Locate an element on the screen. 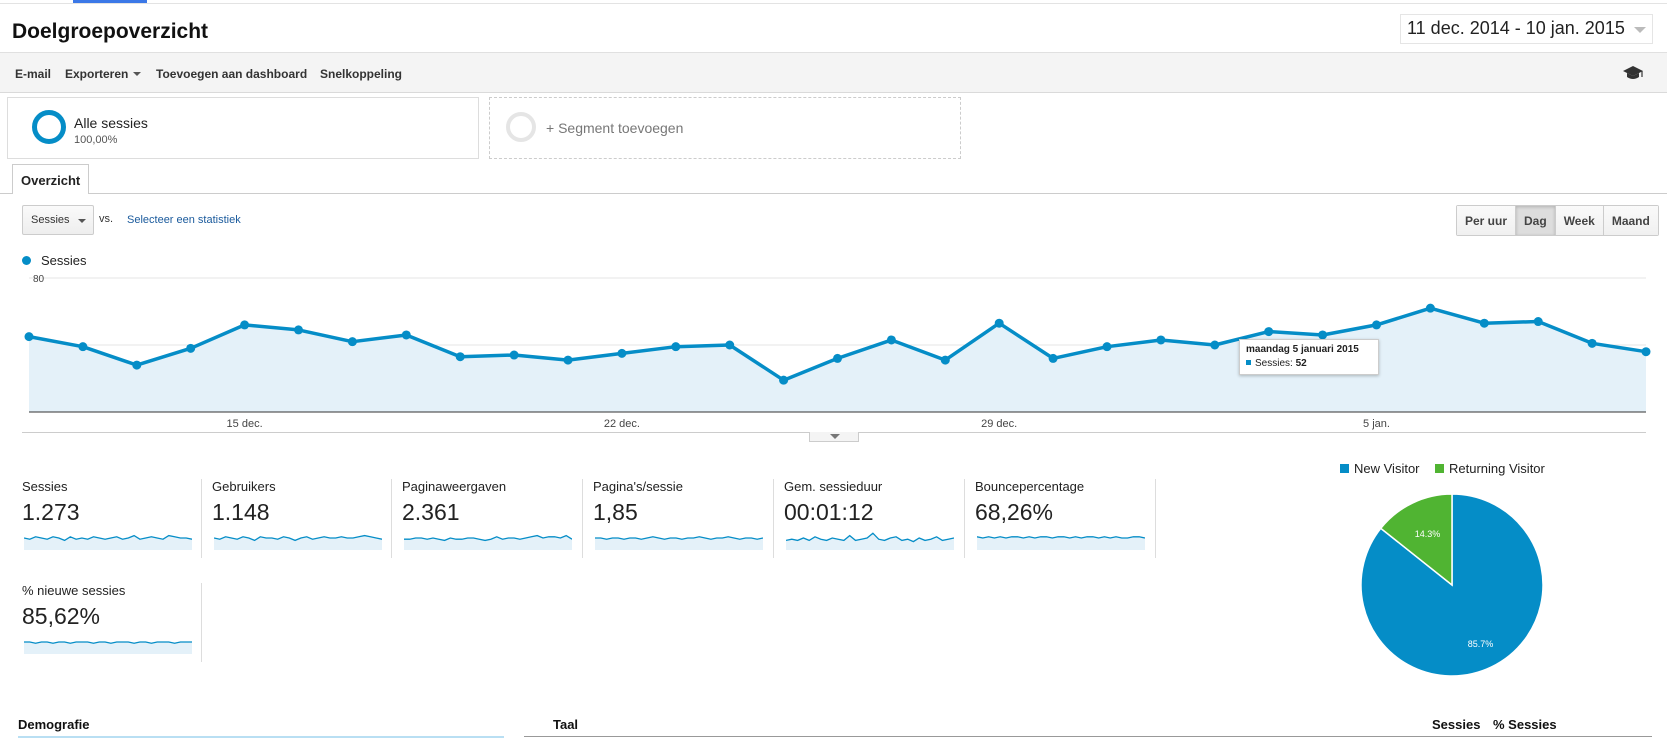  export-menu: Exporteren is located at coordinates (103, 74).